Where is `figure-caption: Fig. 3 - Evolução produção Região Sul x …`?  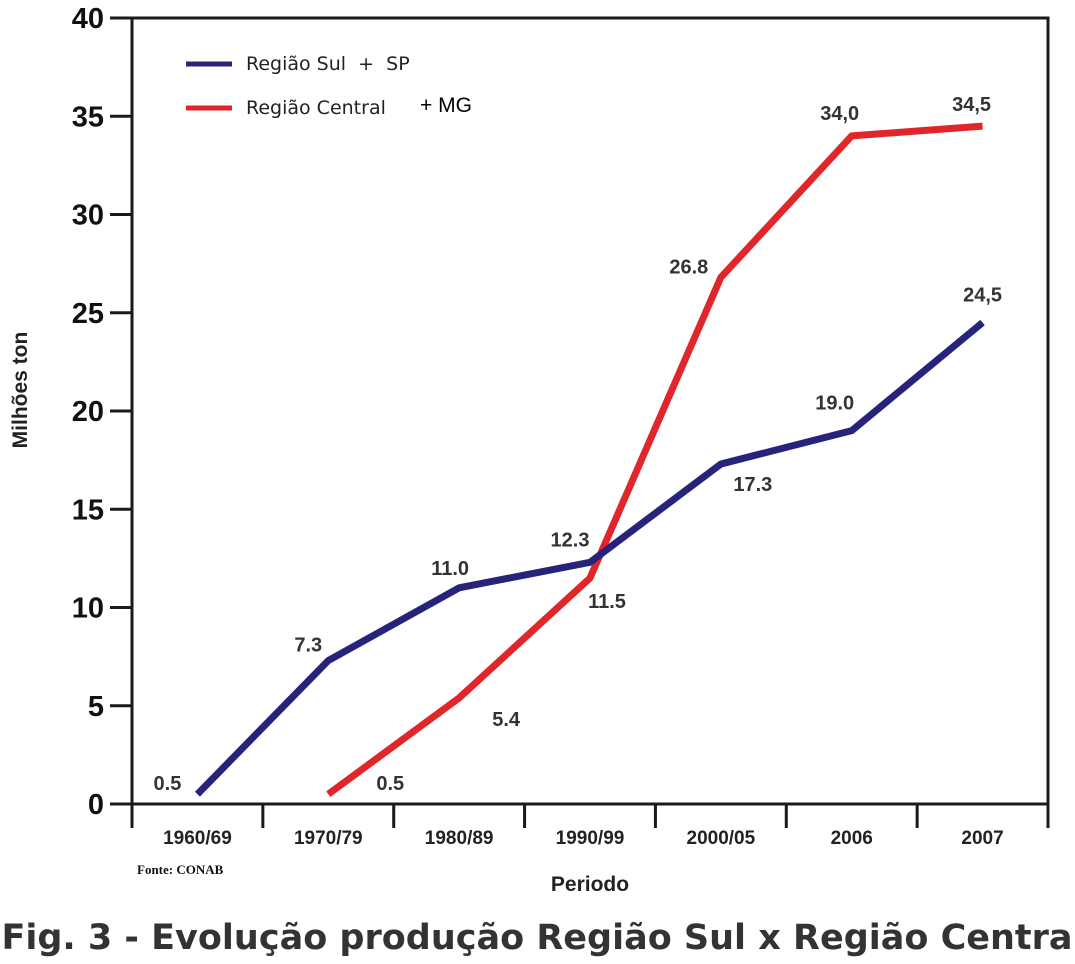
figure-caption: Fig. 3 - Evolução produção Região Sul x … is located at coordinates (538, 938).